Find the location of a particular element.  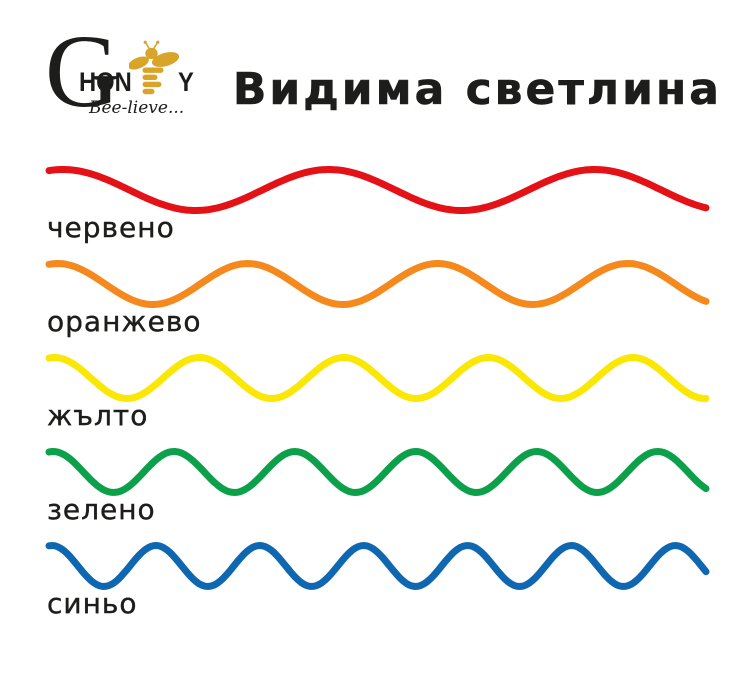

wave-row-orange: оранжево is located at coordinates (395, 296).